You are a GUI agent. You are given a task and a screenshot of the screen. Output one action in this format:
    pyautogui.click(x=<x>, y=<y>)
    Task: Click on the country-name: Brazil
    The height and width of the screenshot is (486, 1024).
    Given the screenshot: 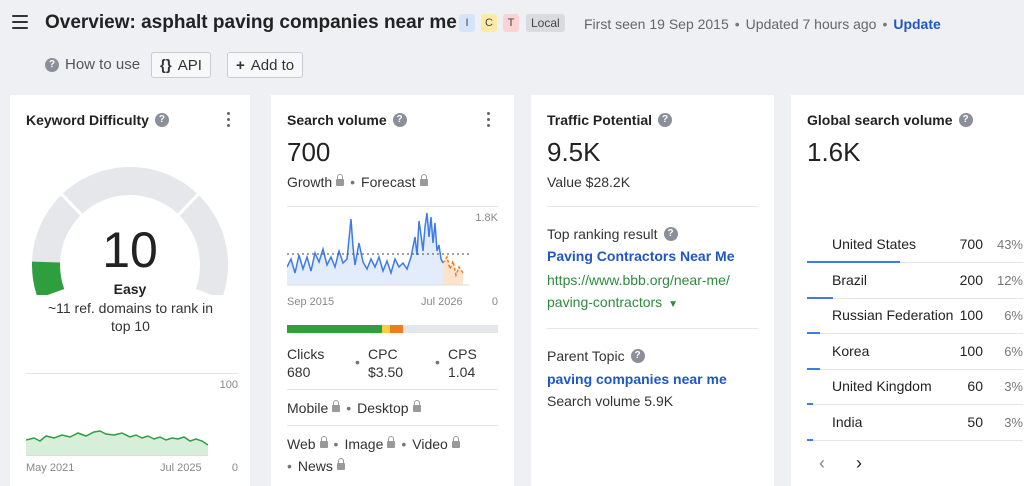 What is the action you would take?
    pyautogui.click(x=850, y=279)
    